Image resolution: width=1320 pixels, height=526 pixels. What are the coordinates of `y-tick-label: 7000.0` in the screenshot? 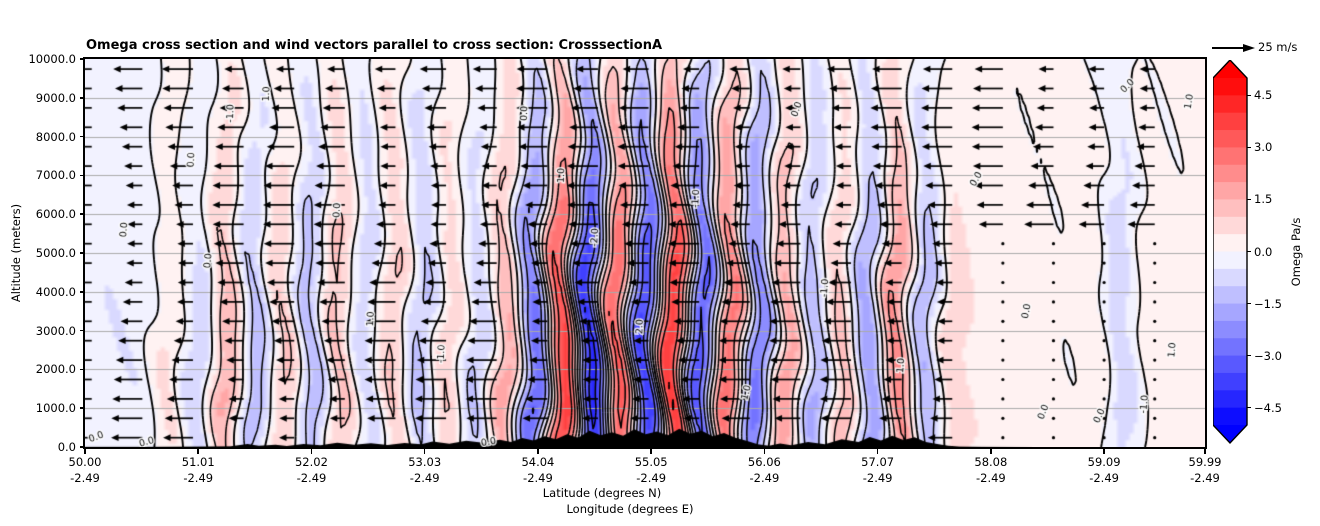 It's located at (55, 175).